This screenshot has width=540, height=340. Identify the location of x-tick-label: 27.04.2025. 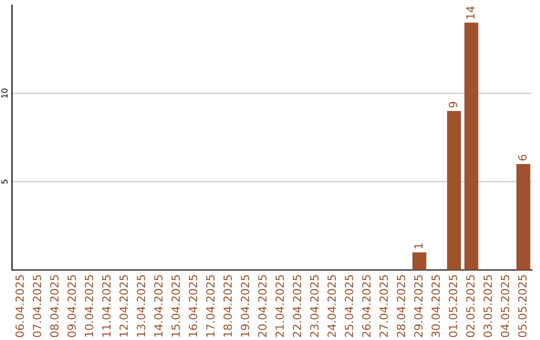
(383, 306).